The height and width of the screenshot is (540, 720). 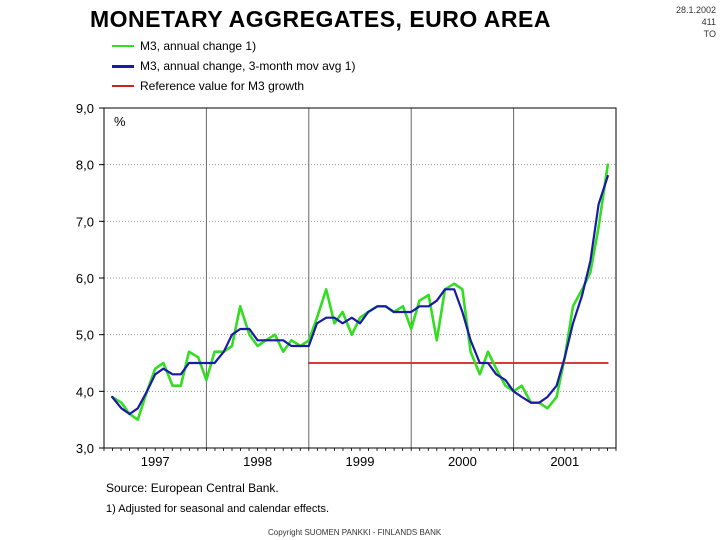 I want to click on x-tick-label: 2000, so click(x=462, y=461).